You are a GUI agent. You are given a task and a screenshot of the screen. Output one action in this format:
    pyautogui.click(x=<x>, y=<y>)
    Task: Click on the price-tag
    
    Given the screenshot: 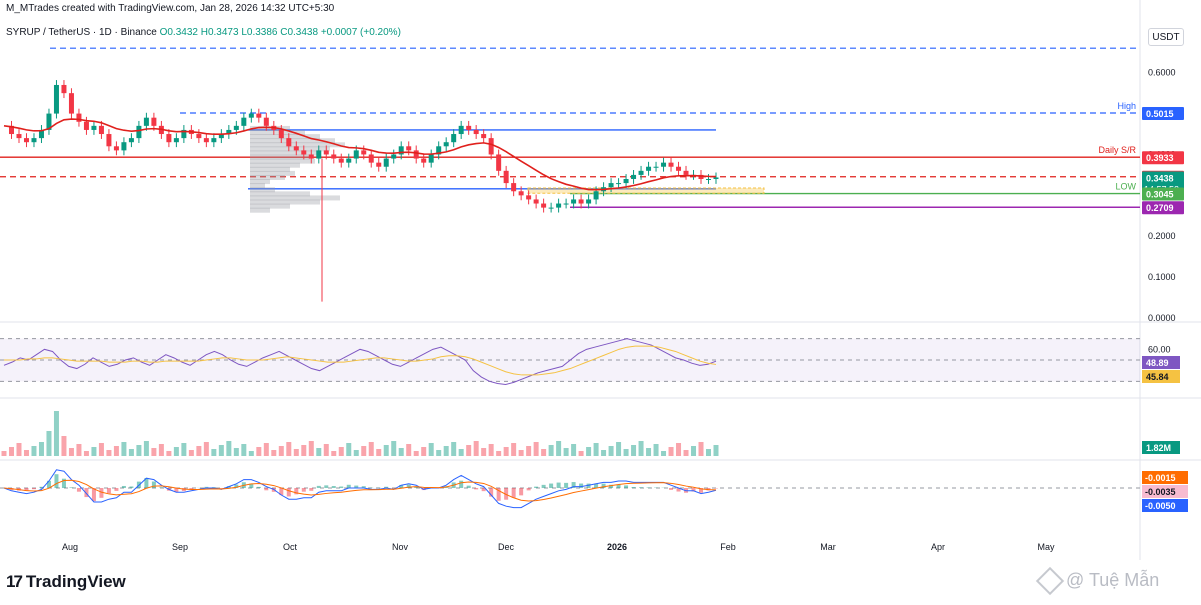 What is the action you would take?
    pyautogui.click(x=1163, y=194)
    